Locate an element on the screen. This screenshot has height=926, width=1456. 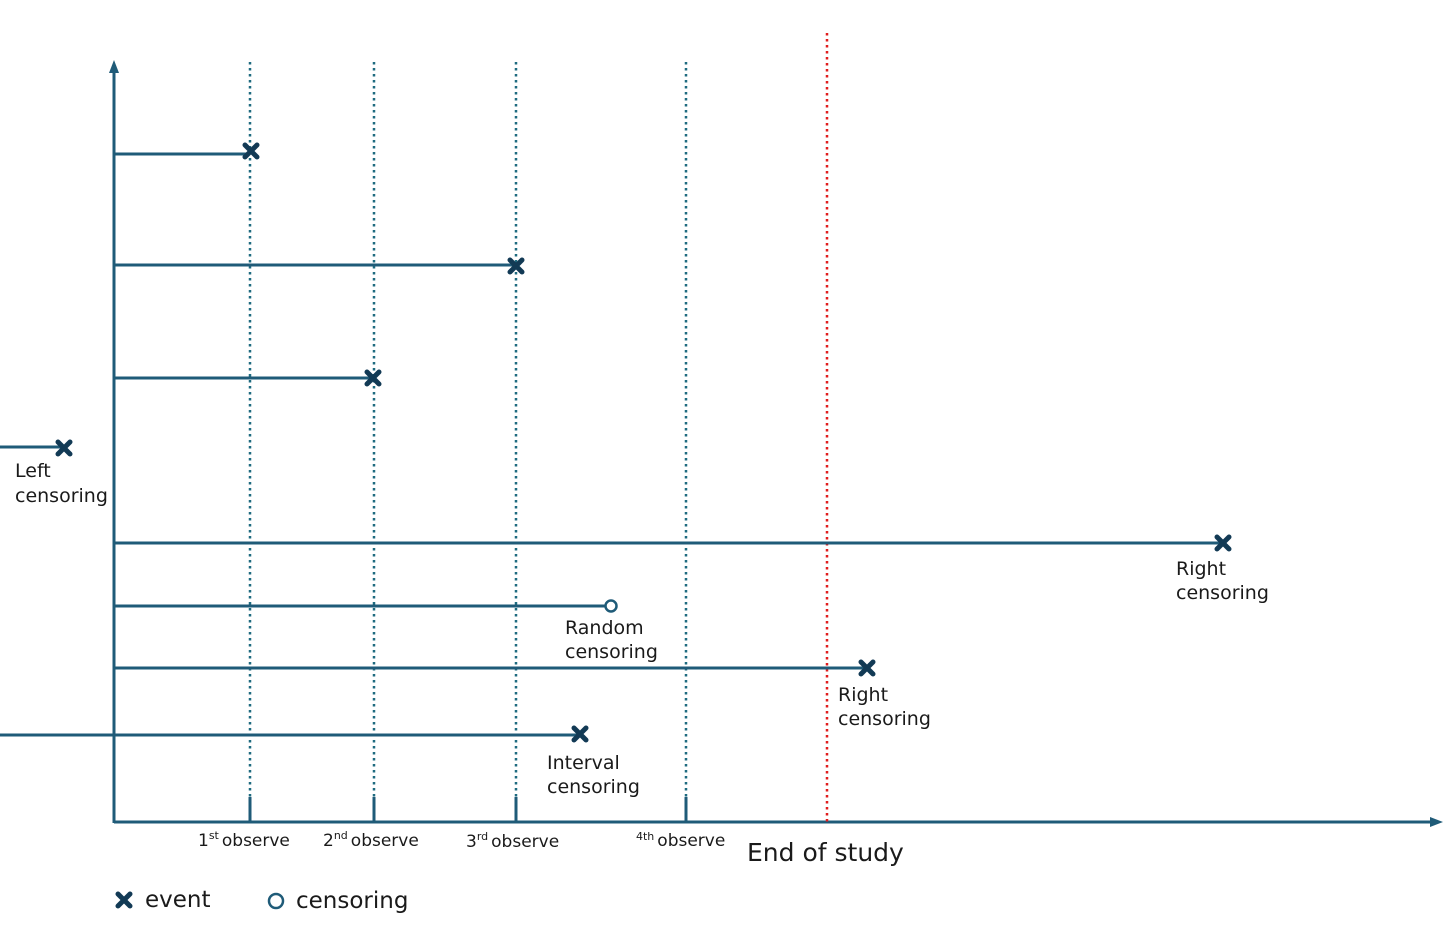
observe-label-3: 3rd observe is located at coordinates (512, 841).